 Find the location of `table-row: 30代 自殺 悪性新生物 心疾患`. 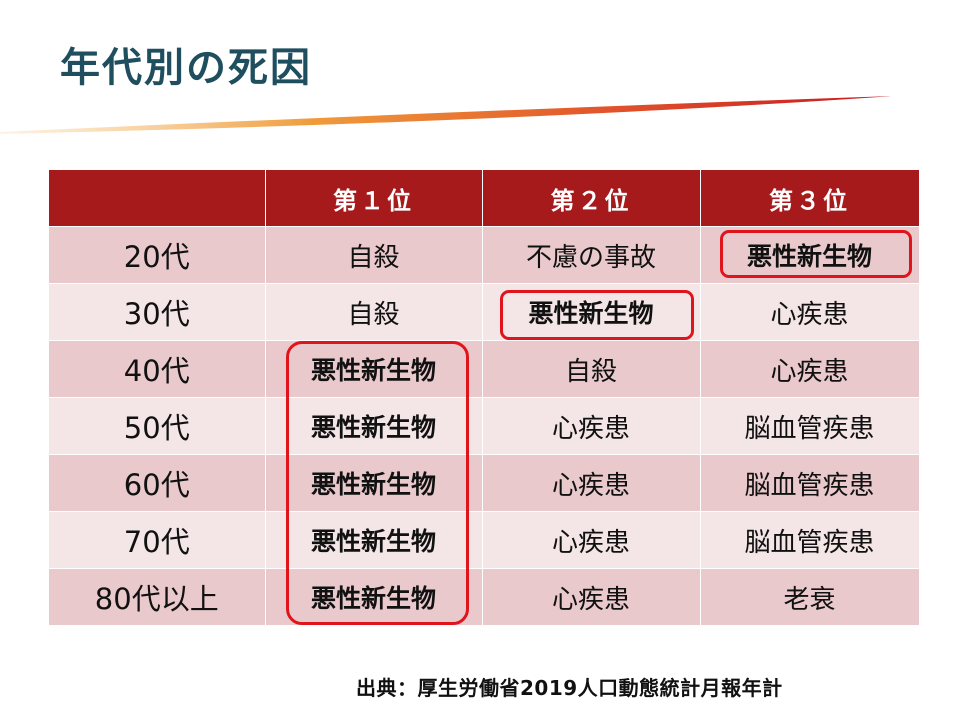

table-row: 30代 自殺 悪性新生物 心疾患 is located at coordinates (484, 312).